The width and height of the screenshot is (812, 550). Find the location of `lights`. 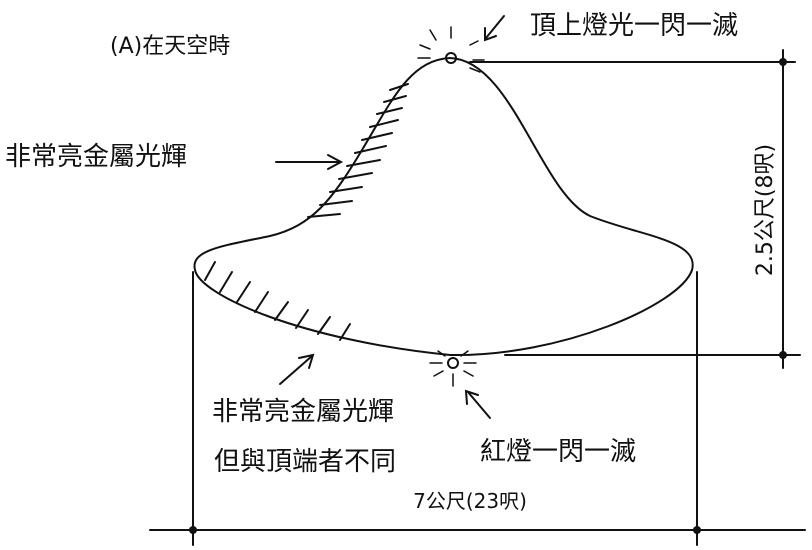

lights is located at coordinates (451, 206).